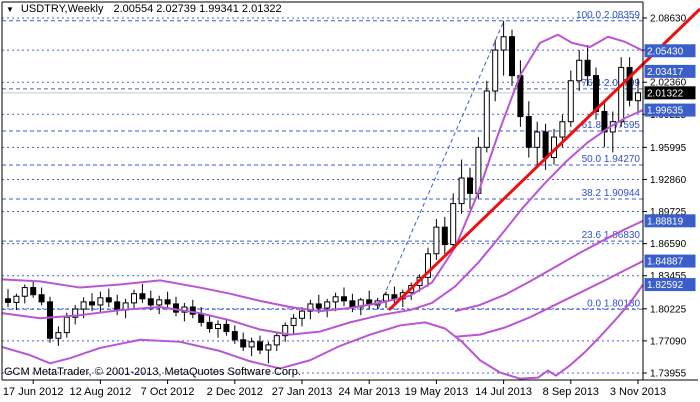 Image resolution: width=700 pixels, height=402 pixels. What do you see at coordinates (571, 392) in the screenshot?
I see `date-tick-label: 8 Sep 2013` at bounding box center [571, 392].